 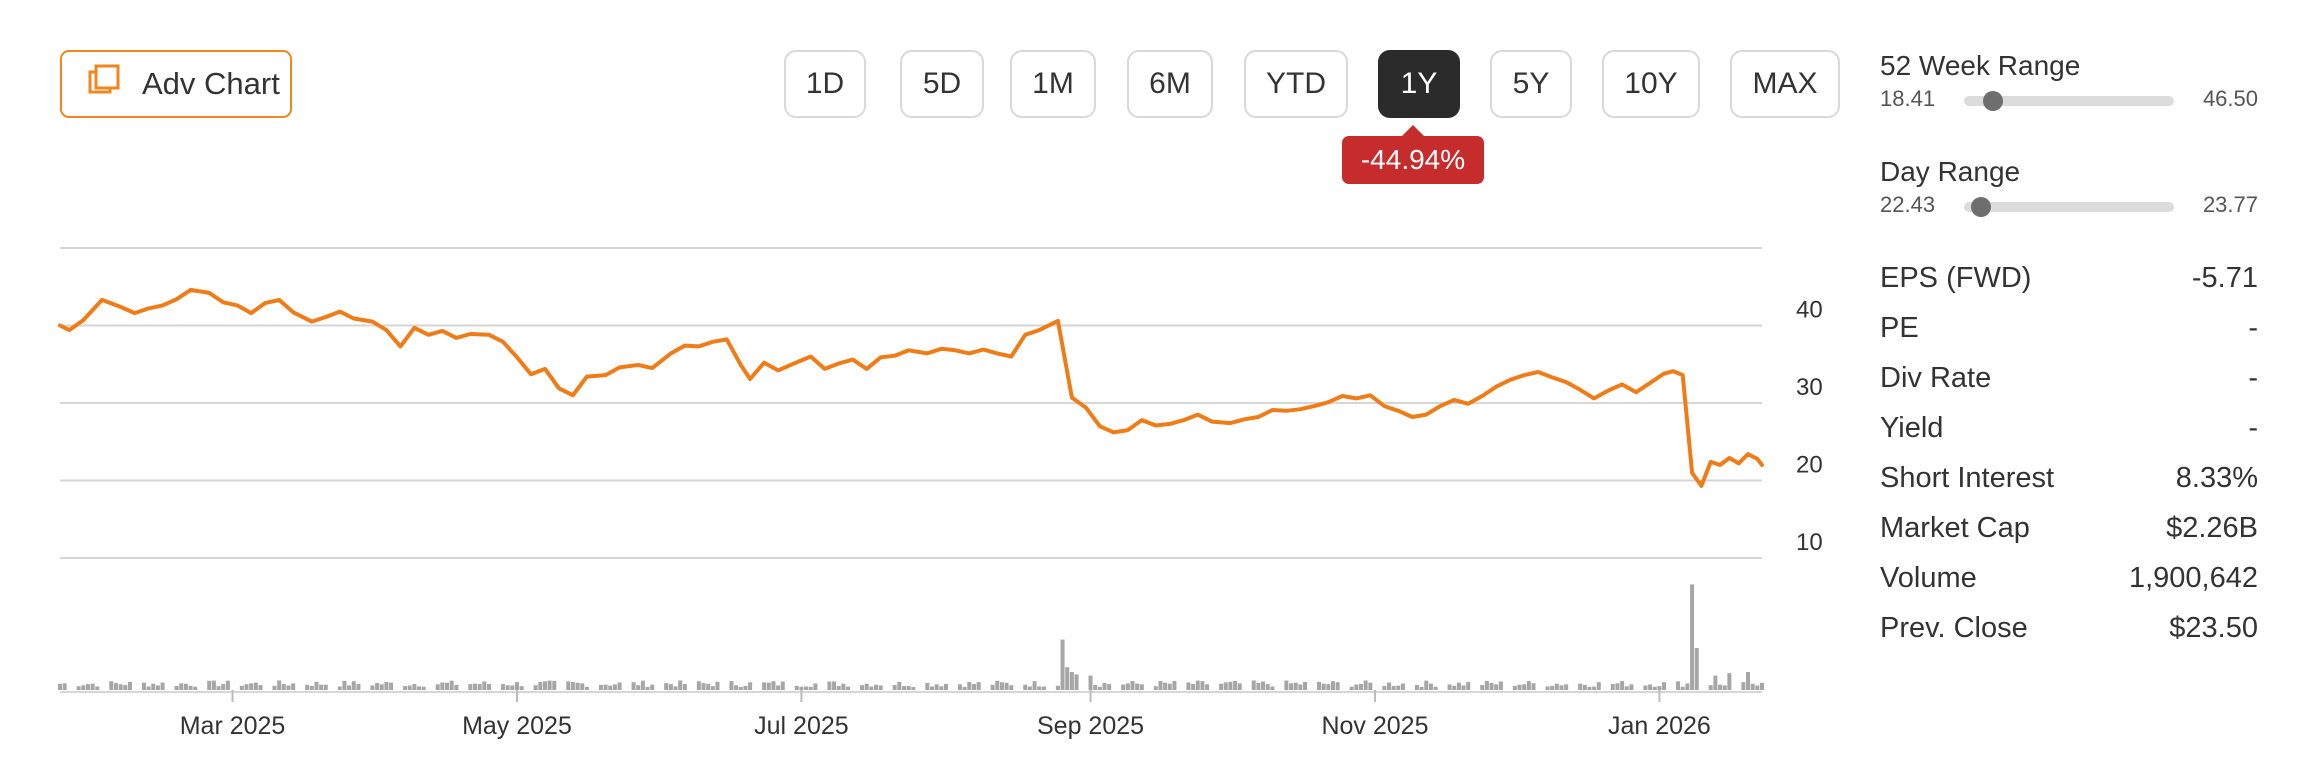 What do you see at coordinates (517, 726) in the screenshot?
I see `x-tick-label: May 2025` at bounding box center [517, 726].